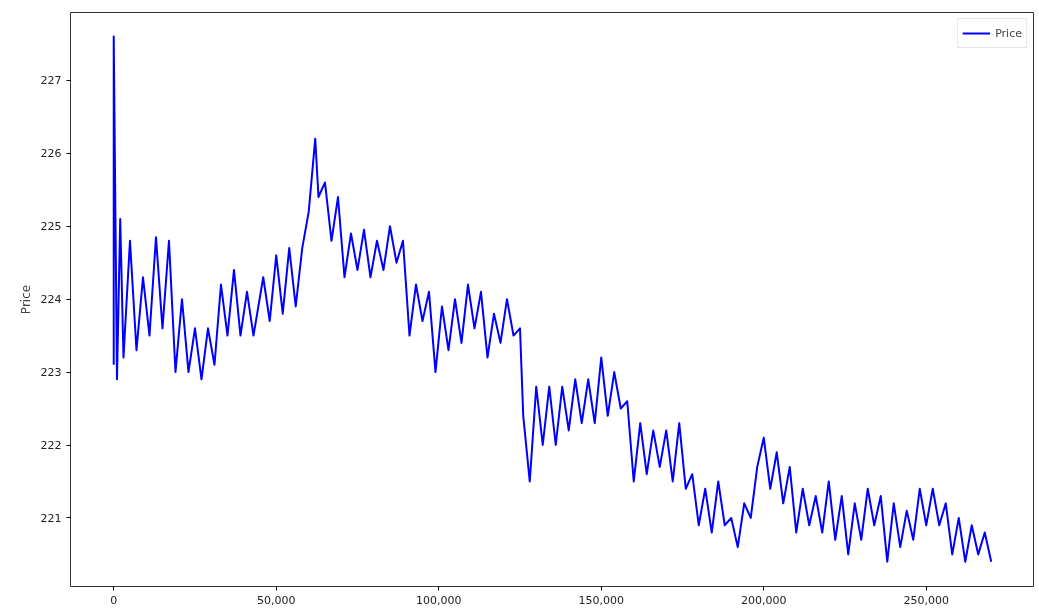  Describe the element at coordinates (276, 600) in the screenshot. I see `x-tick-label: 50,000` at that location.